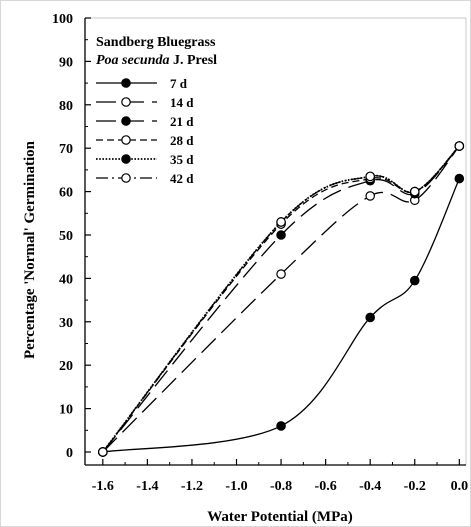 The width and height of the screenshot is (471, 527). I want to click on legend-label-14d: 14 d, so click(182, 102).